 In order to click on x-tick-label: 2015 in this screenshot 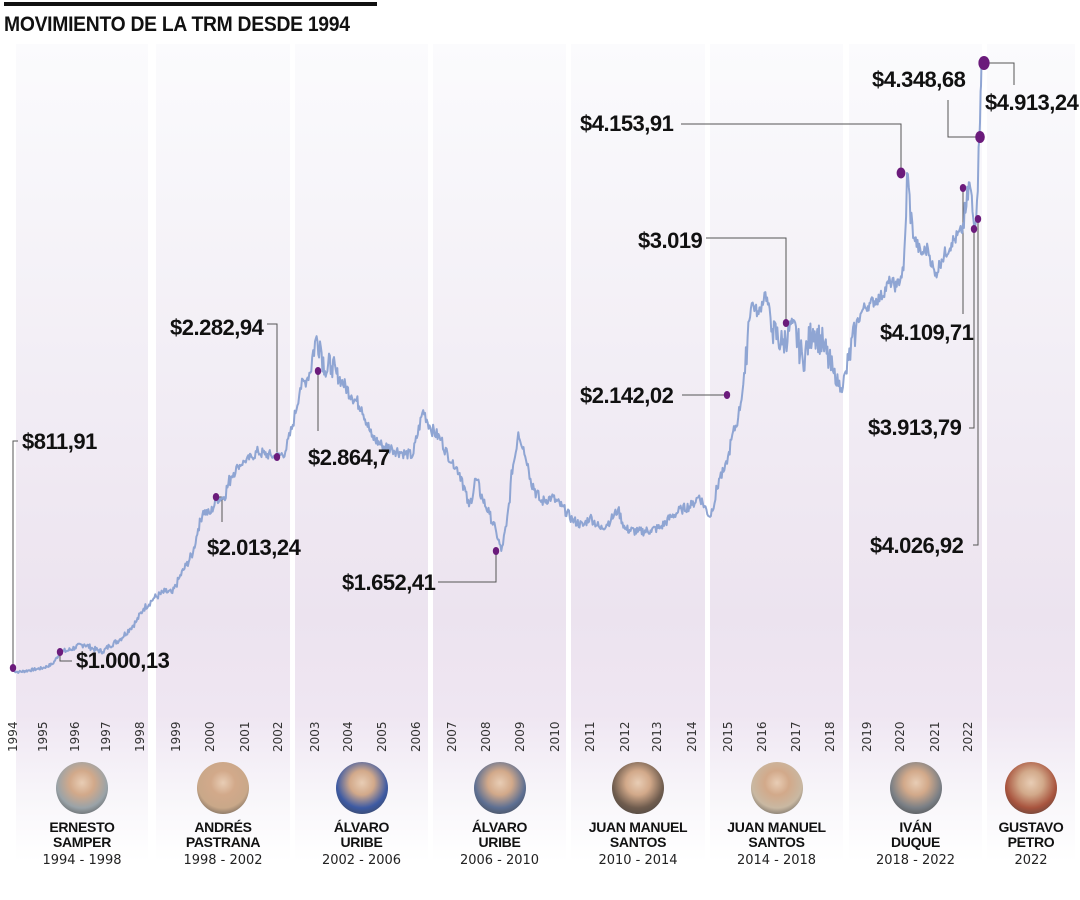, I will do `click(728, 736)`.